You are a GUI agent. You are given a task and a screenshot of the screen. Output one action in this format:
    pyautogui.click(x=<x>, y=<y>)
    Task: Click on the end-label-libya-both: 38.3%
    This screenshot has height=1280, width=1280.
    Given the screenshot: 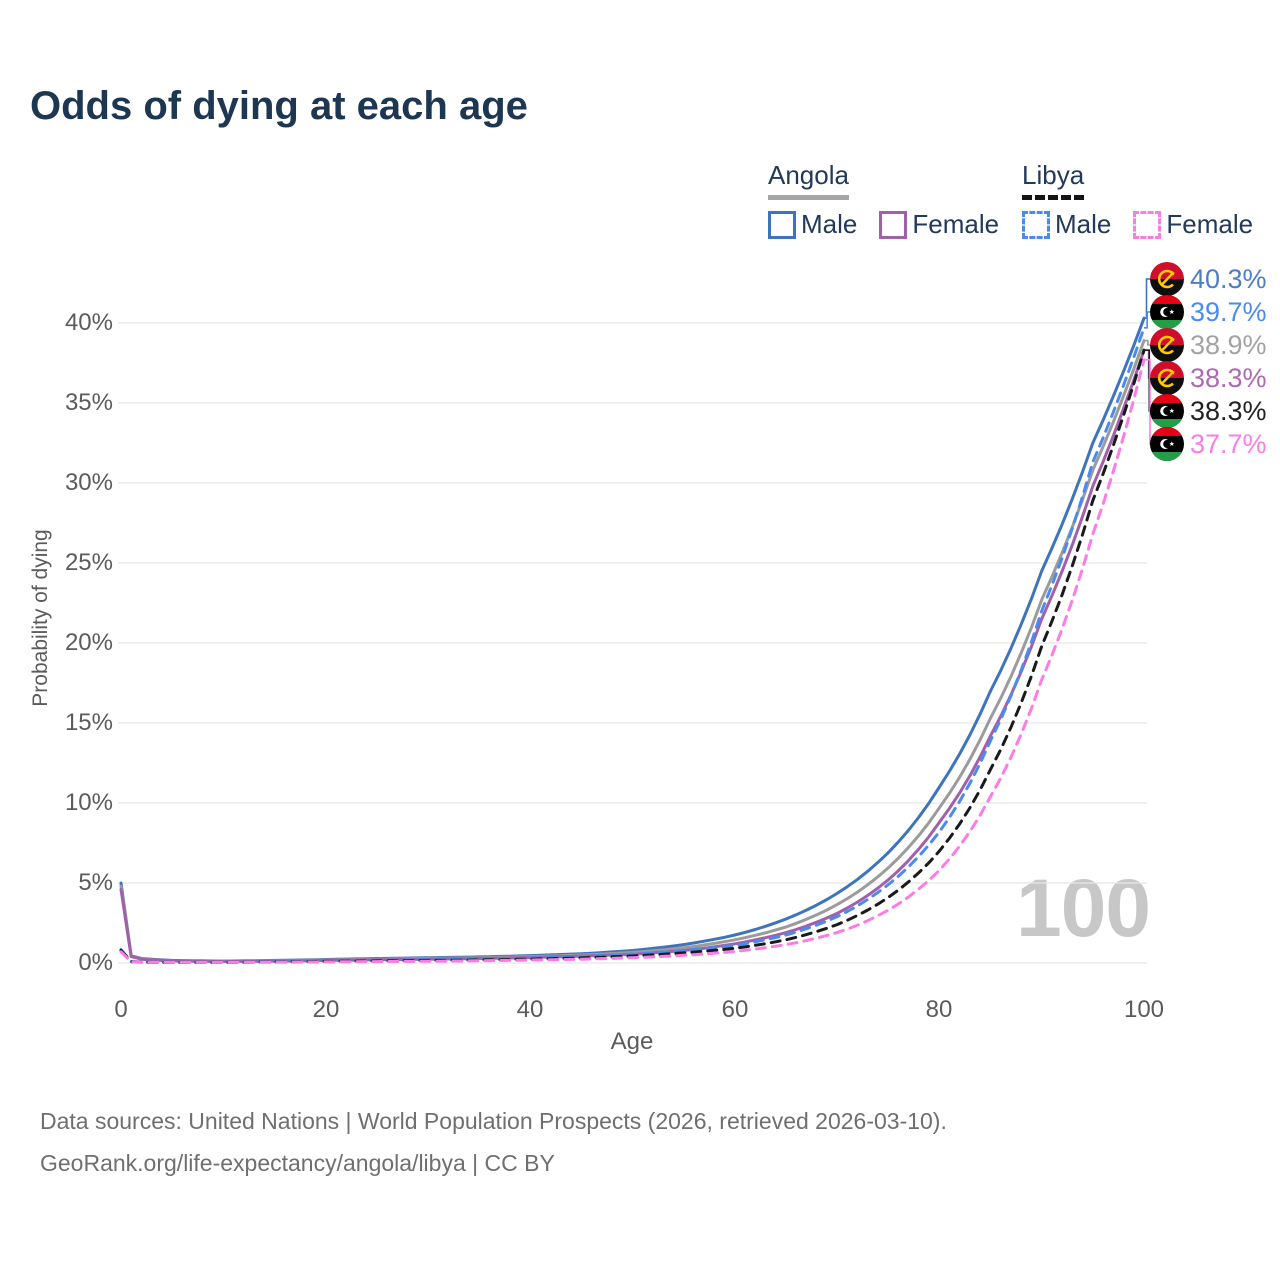 What is the action you would take?
    pyautogui.click(x=1208, y=411)
    